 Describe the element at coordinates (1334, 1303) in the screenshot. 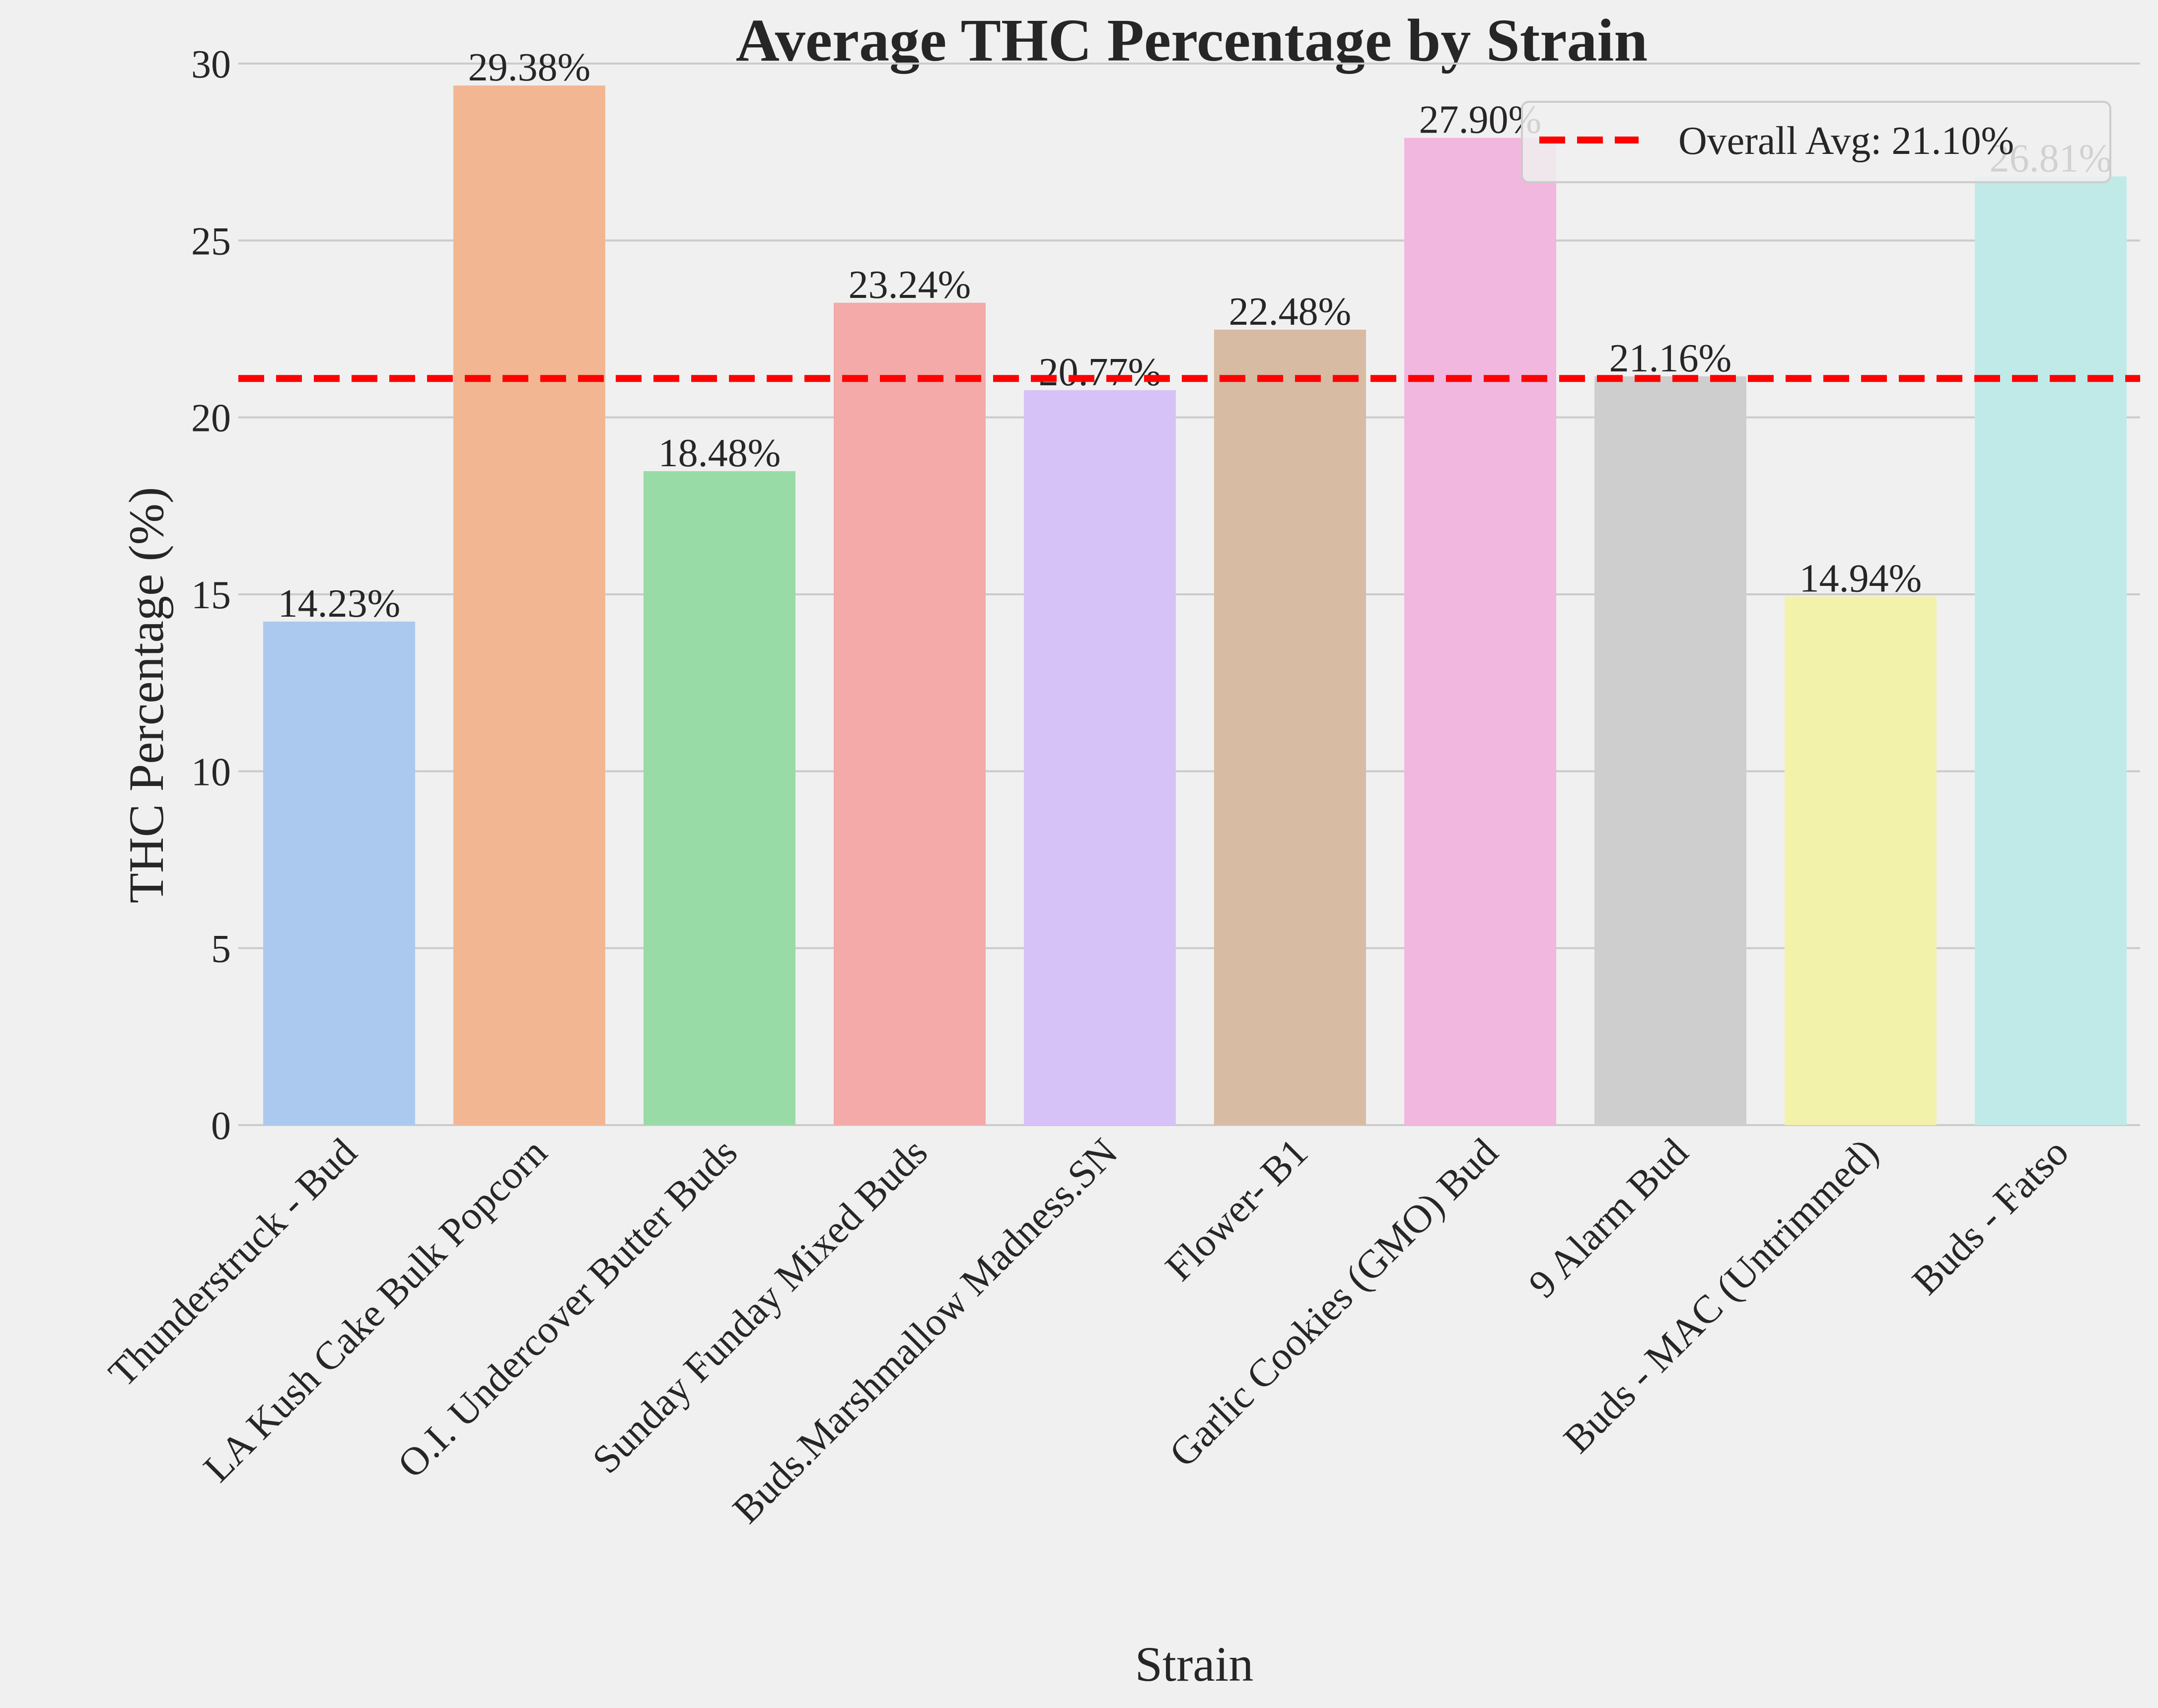

I see `x-tick-7: Garlic Cookies (GMO) Bud` at that location.